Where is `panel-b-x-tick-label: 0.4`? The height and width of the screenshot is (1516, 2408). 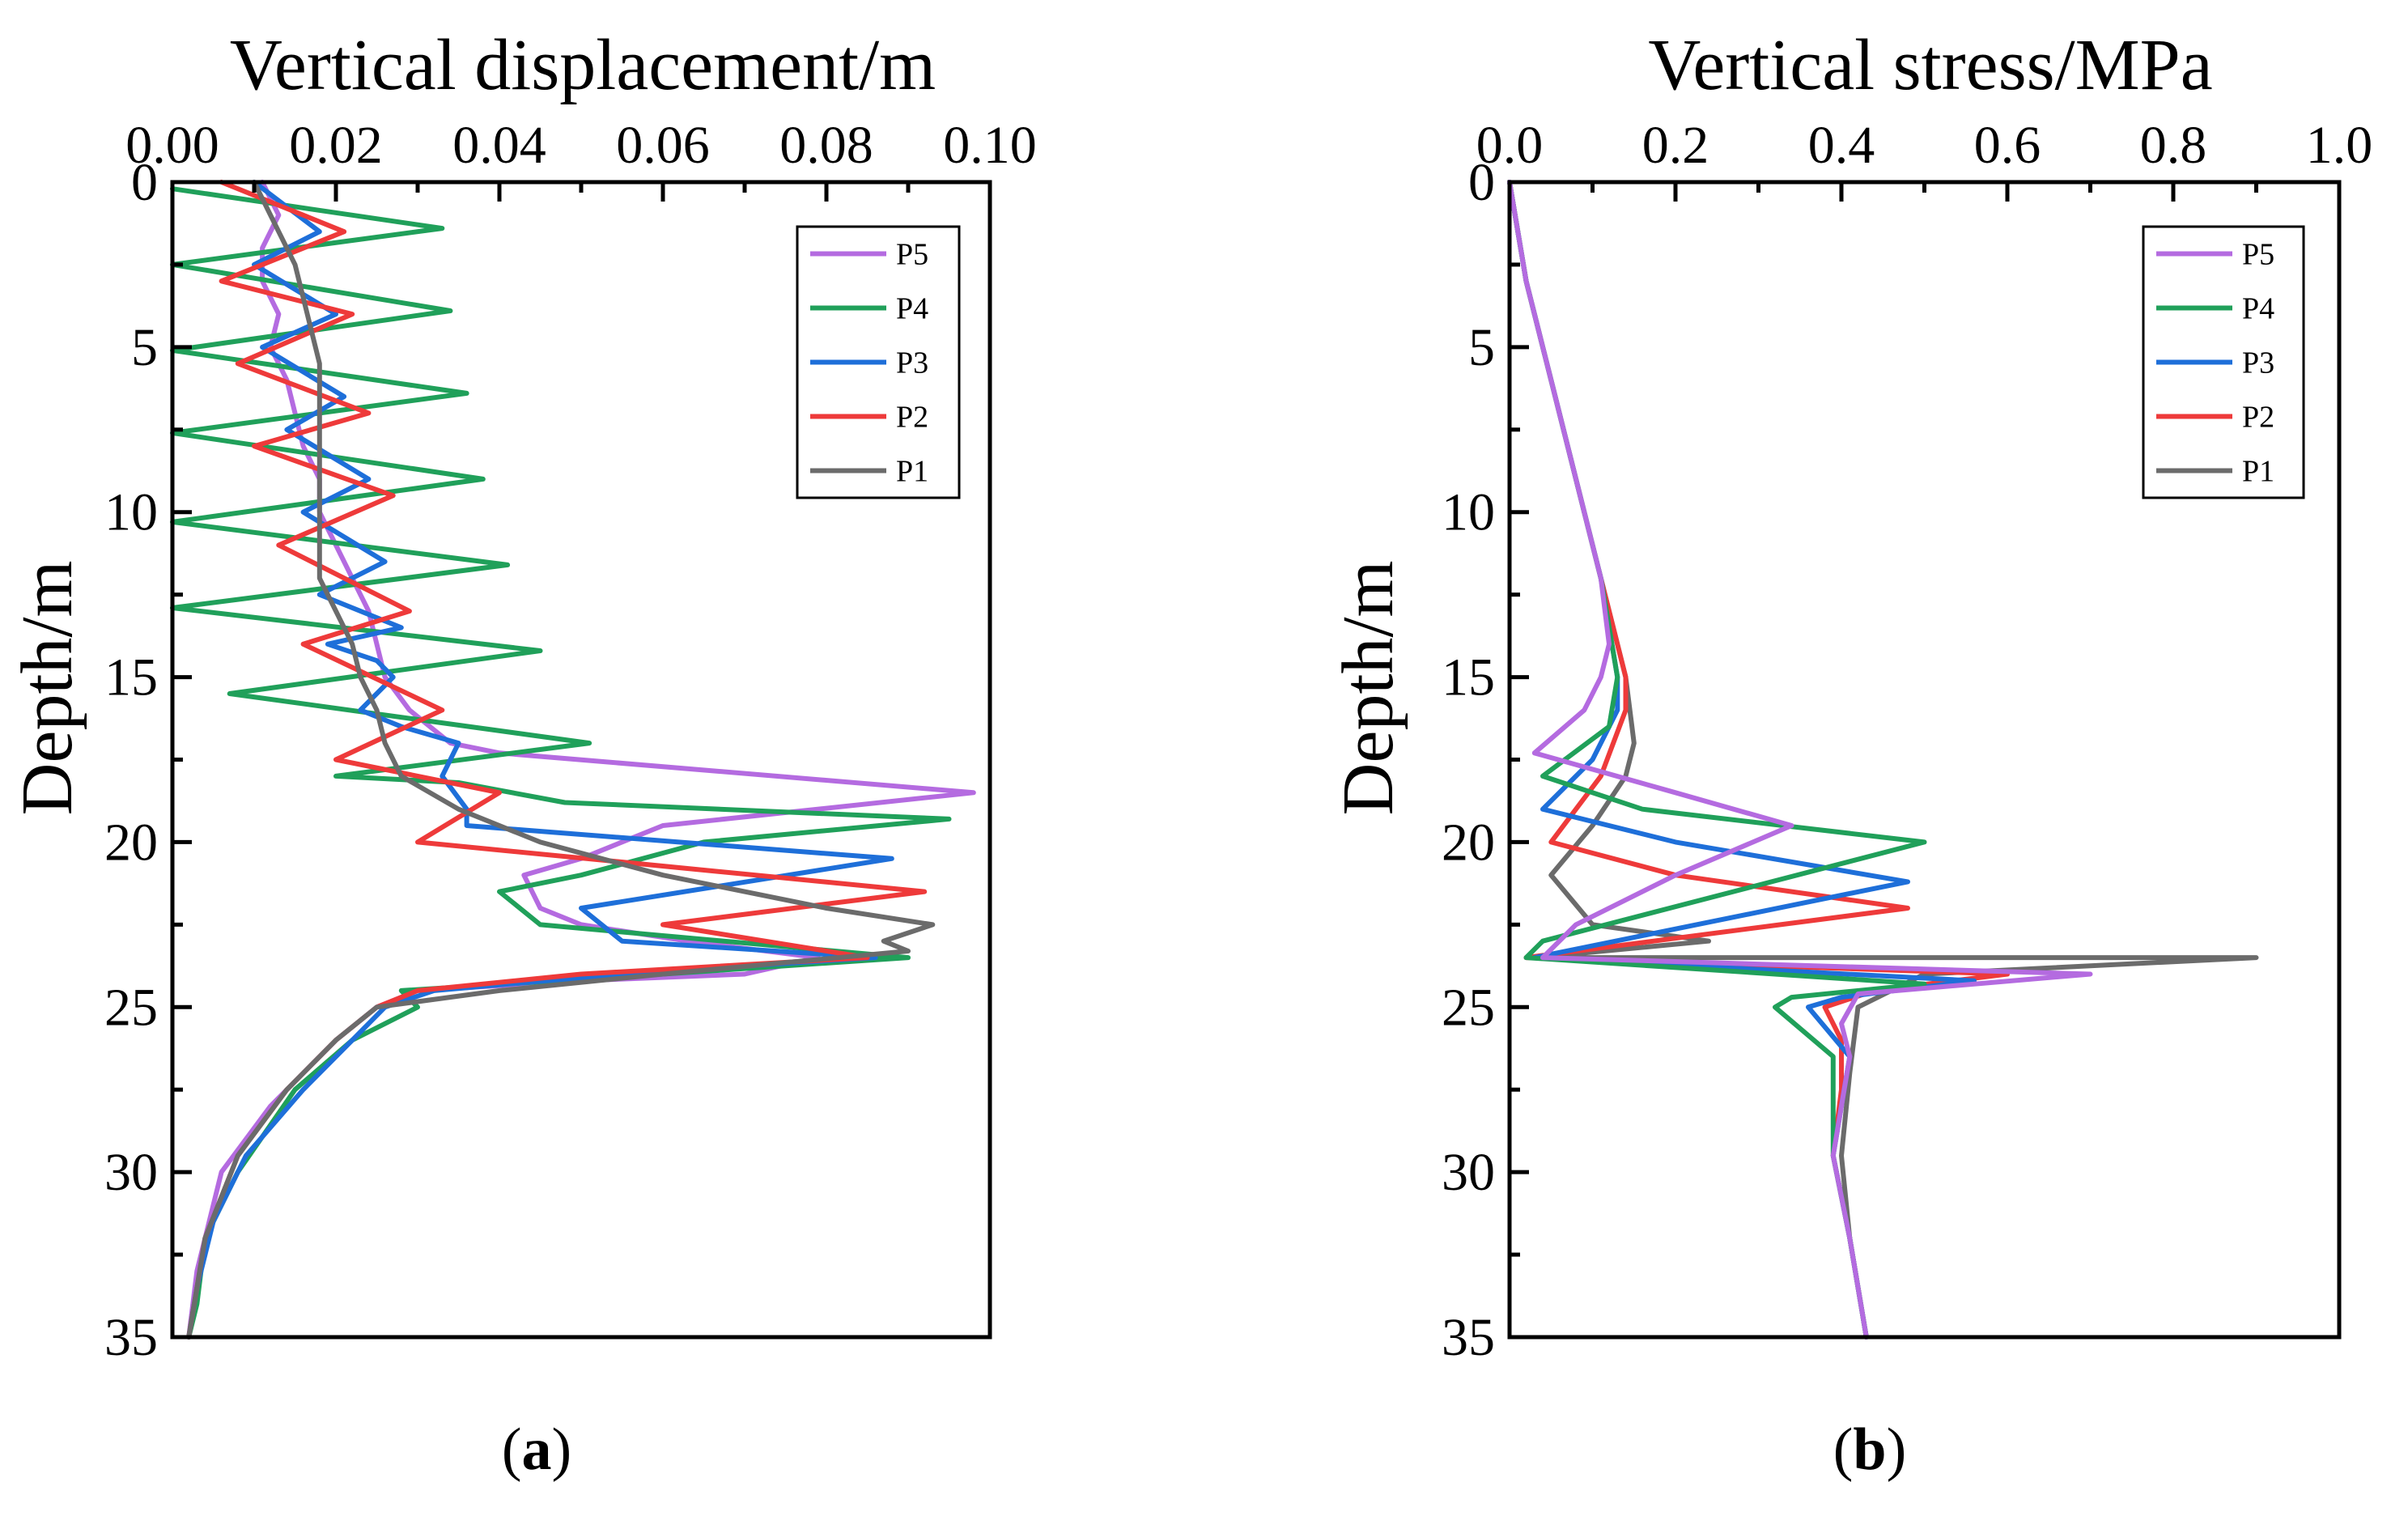 panel-b-x-tick-label: 0.4 is located at coordinates (1841, 145).